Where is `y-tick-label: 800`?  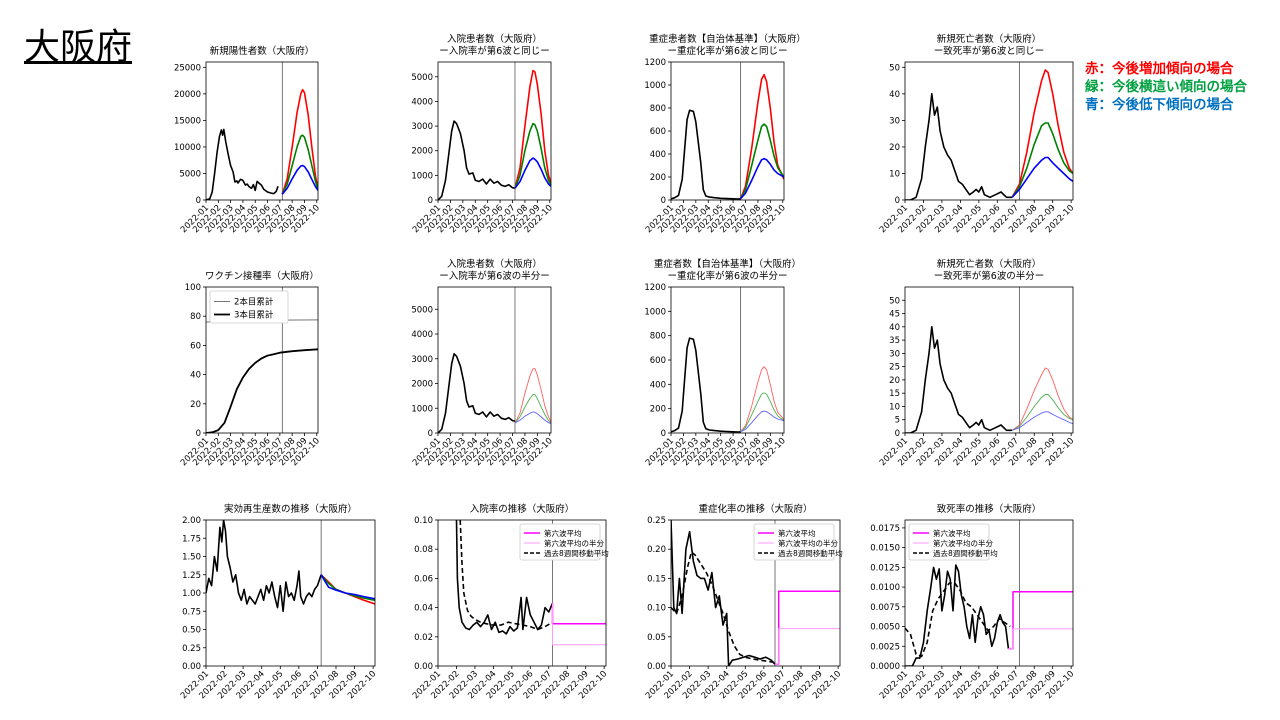 y-tick-label: 800 is located at coordinates (658, 109).